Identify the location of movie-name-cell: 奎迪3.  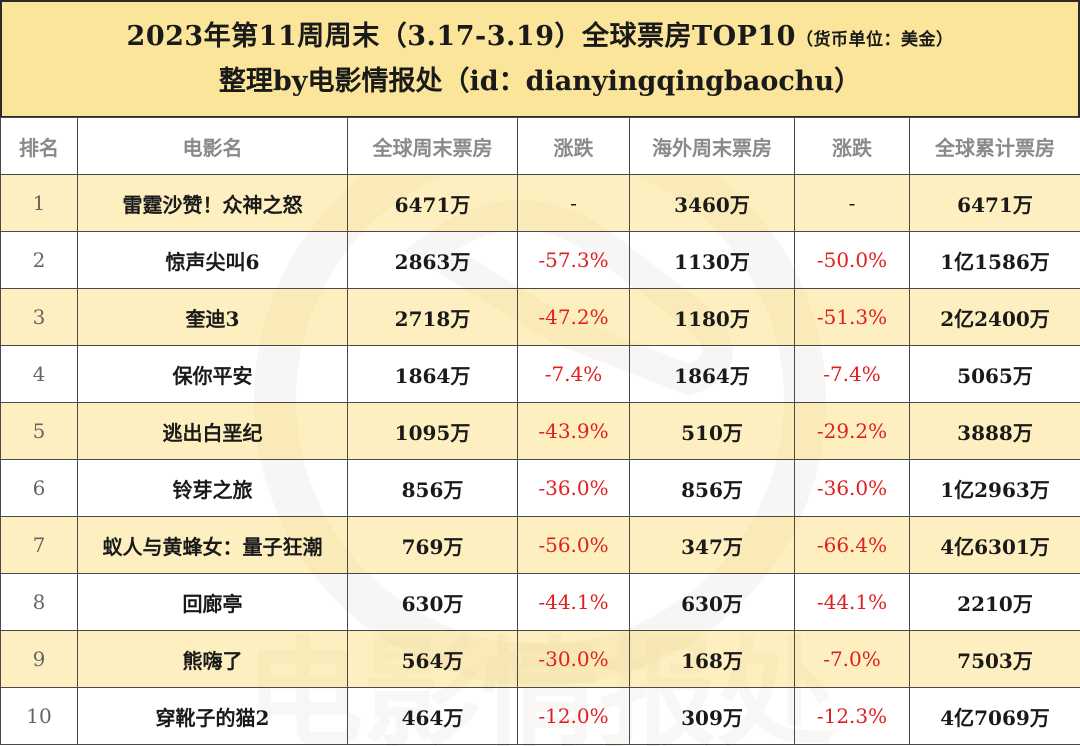
(212, 317).